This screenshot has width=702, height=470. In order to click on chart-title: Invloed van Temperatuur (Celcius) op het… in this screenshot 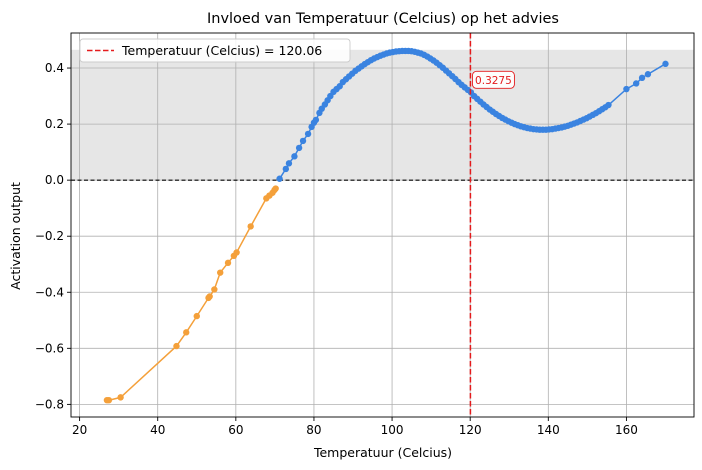, I will do `click(383, 19)`.